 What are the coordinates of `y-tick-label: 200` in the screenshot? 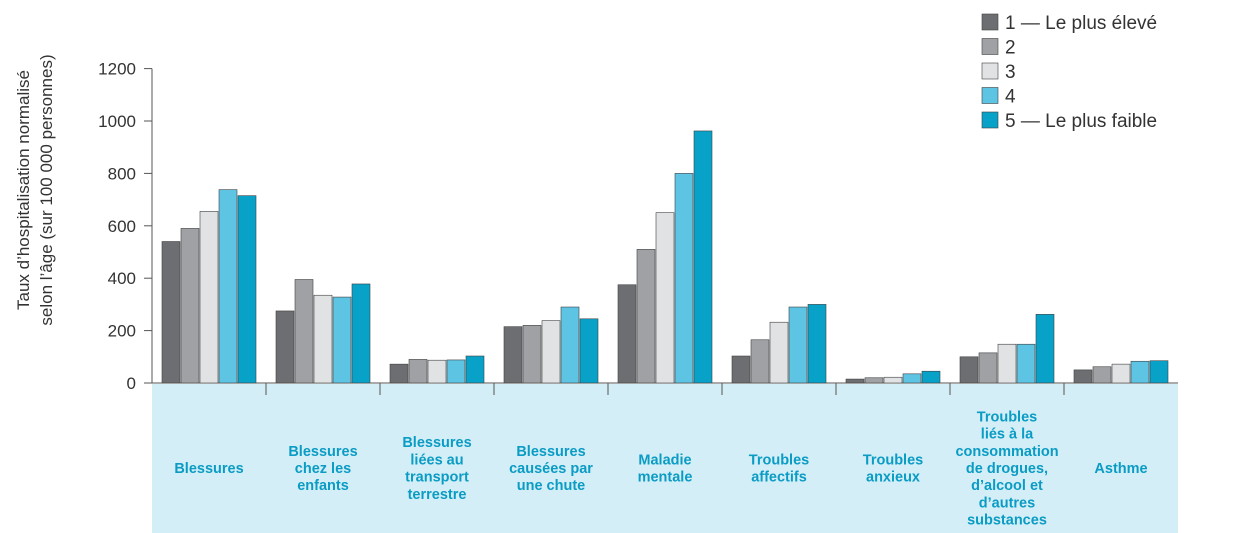 It's located at (122, 331).